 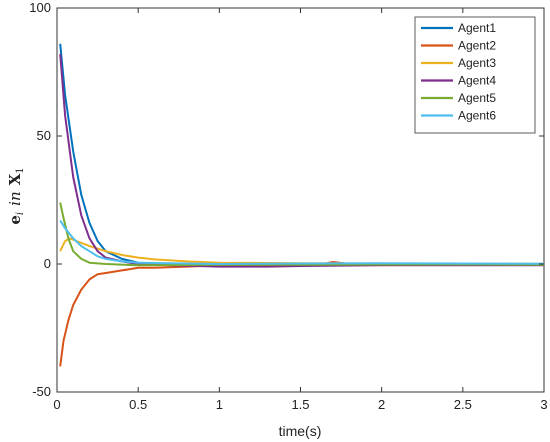 What do you see at coordinates (15, 220) in the screenshot?
I see `y-label-base: e` at bounding box center [15, 220].